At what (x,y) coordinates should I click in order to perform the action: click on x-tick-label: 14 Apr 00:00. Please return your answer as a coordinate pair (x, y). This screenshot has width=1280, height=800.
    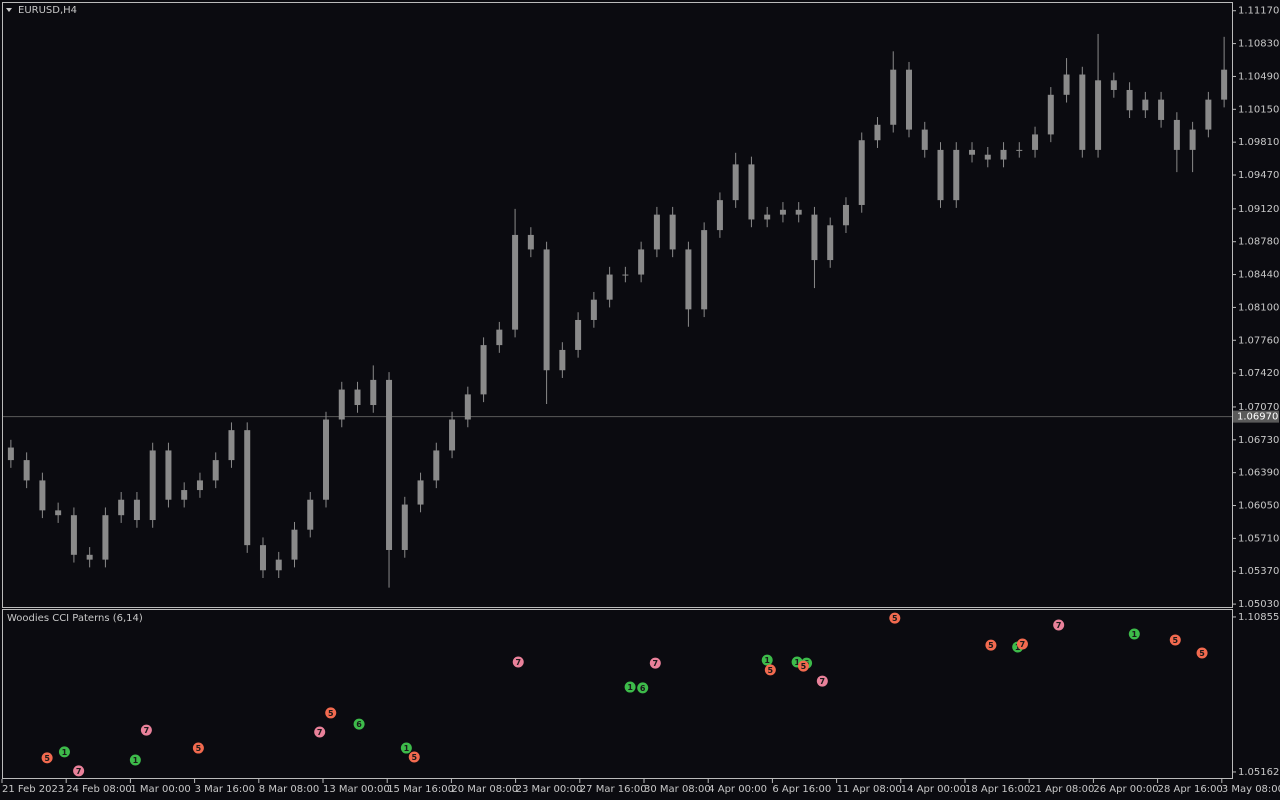
    Looking at the image, I should click on (933, 789).